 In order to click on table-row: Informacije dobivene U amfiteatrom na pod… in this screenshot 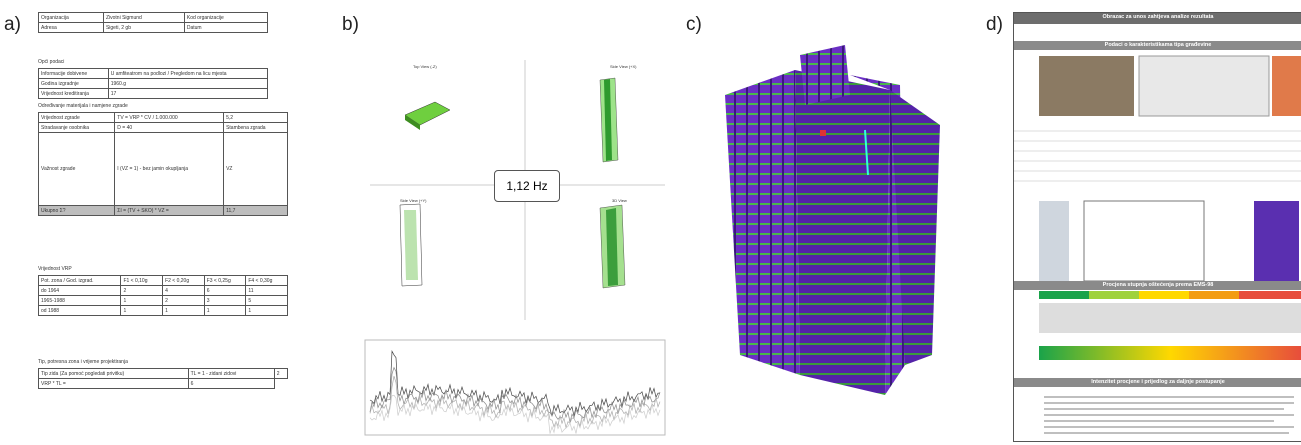, I will do `click(153, 73)`.